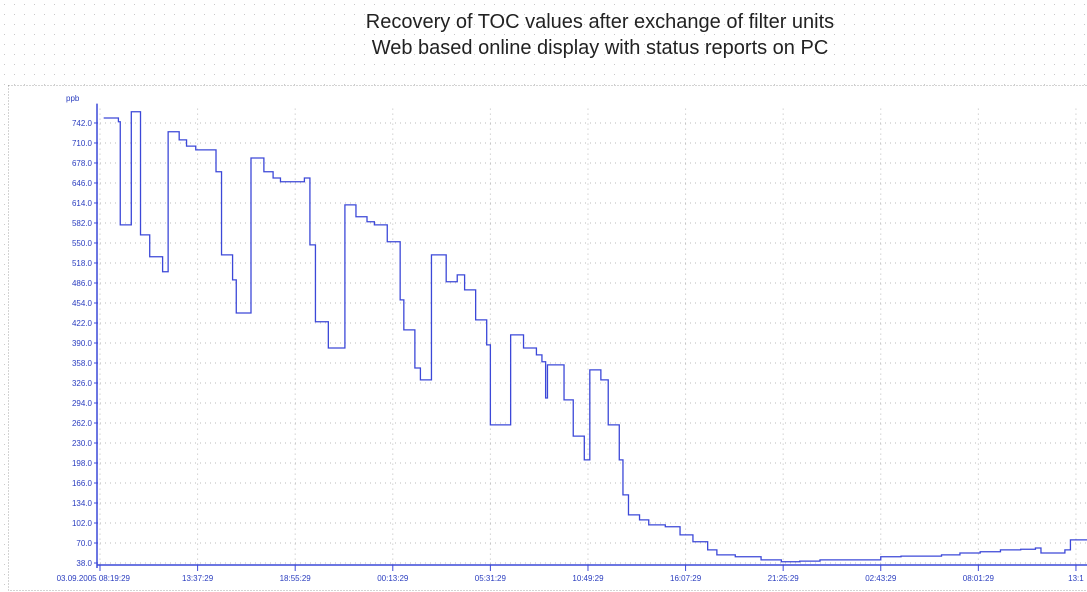 Image resolution: width=1087 pixels, height=592 pixels. What do you see at coordinates (82, 443) in the screenshot?
I see `y-tick-label: 230.0` at bounding box center [82, 443].